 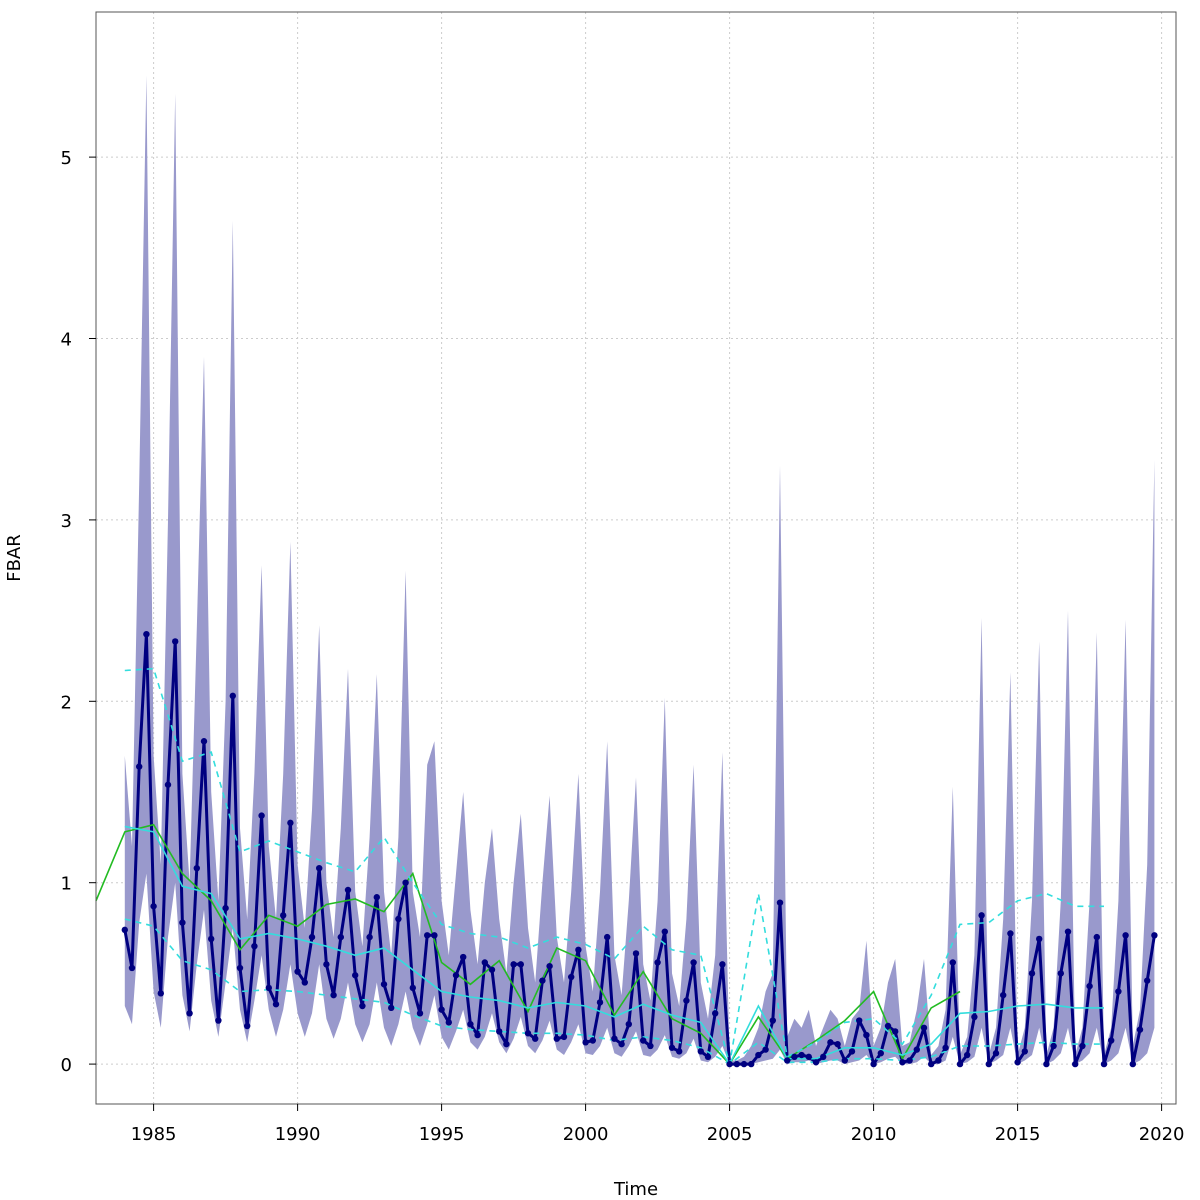 What do you see at coordinates (874, 1134) in the screenshot?
I see `x-tick-label: 2010` at bounding box center [874, 1134].